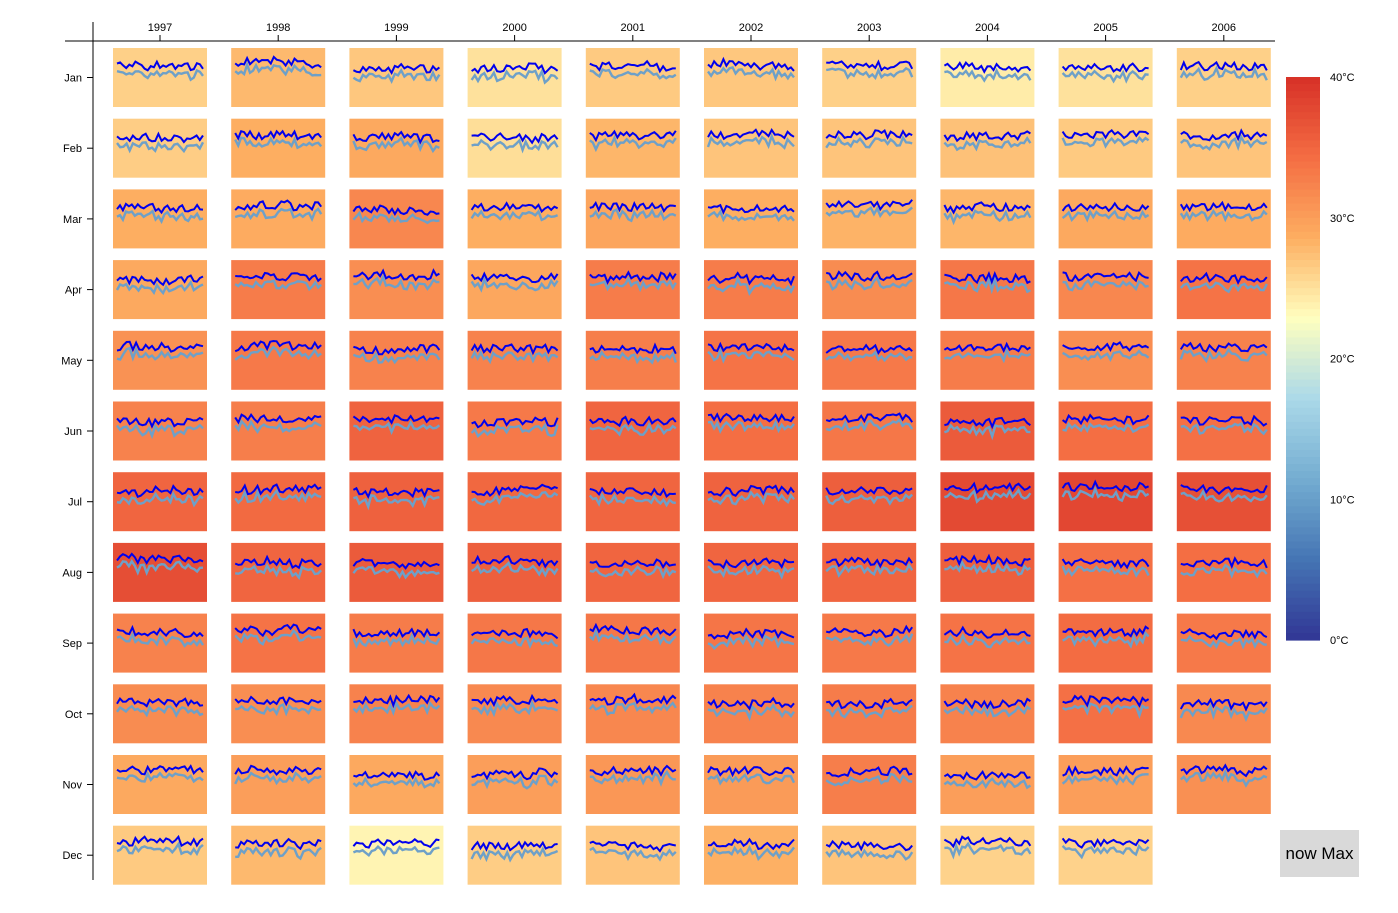 This screenshot has width=1398, height=913. What do you see at coordinates (278, 784) in the screenshot?
I see `heatmap-cell-1998-nov` at bounding box center [278, 784].